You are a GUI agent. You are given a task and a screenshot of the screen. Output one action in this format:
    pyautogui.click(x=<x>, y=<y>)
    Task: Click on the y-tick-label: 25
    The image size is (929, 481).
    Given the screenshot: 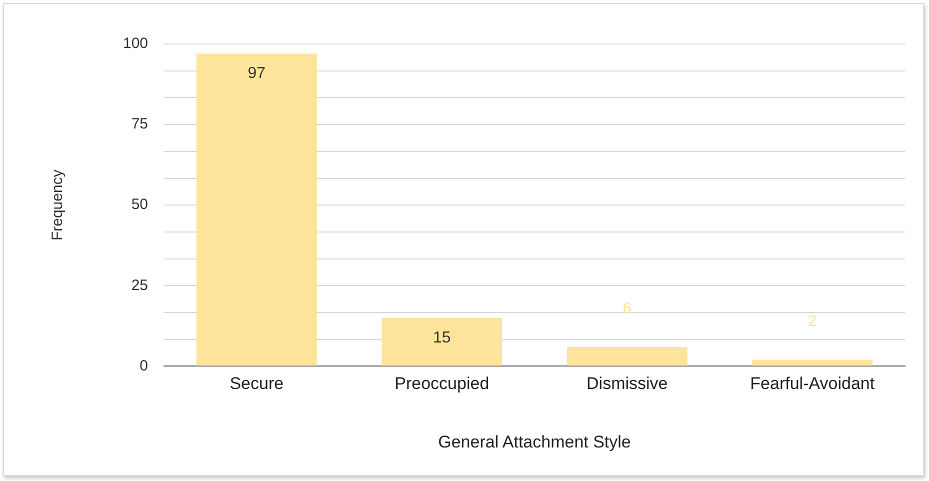 What is the action you would take?
    pyautogui.click(x=139, y=285)
    